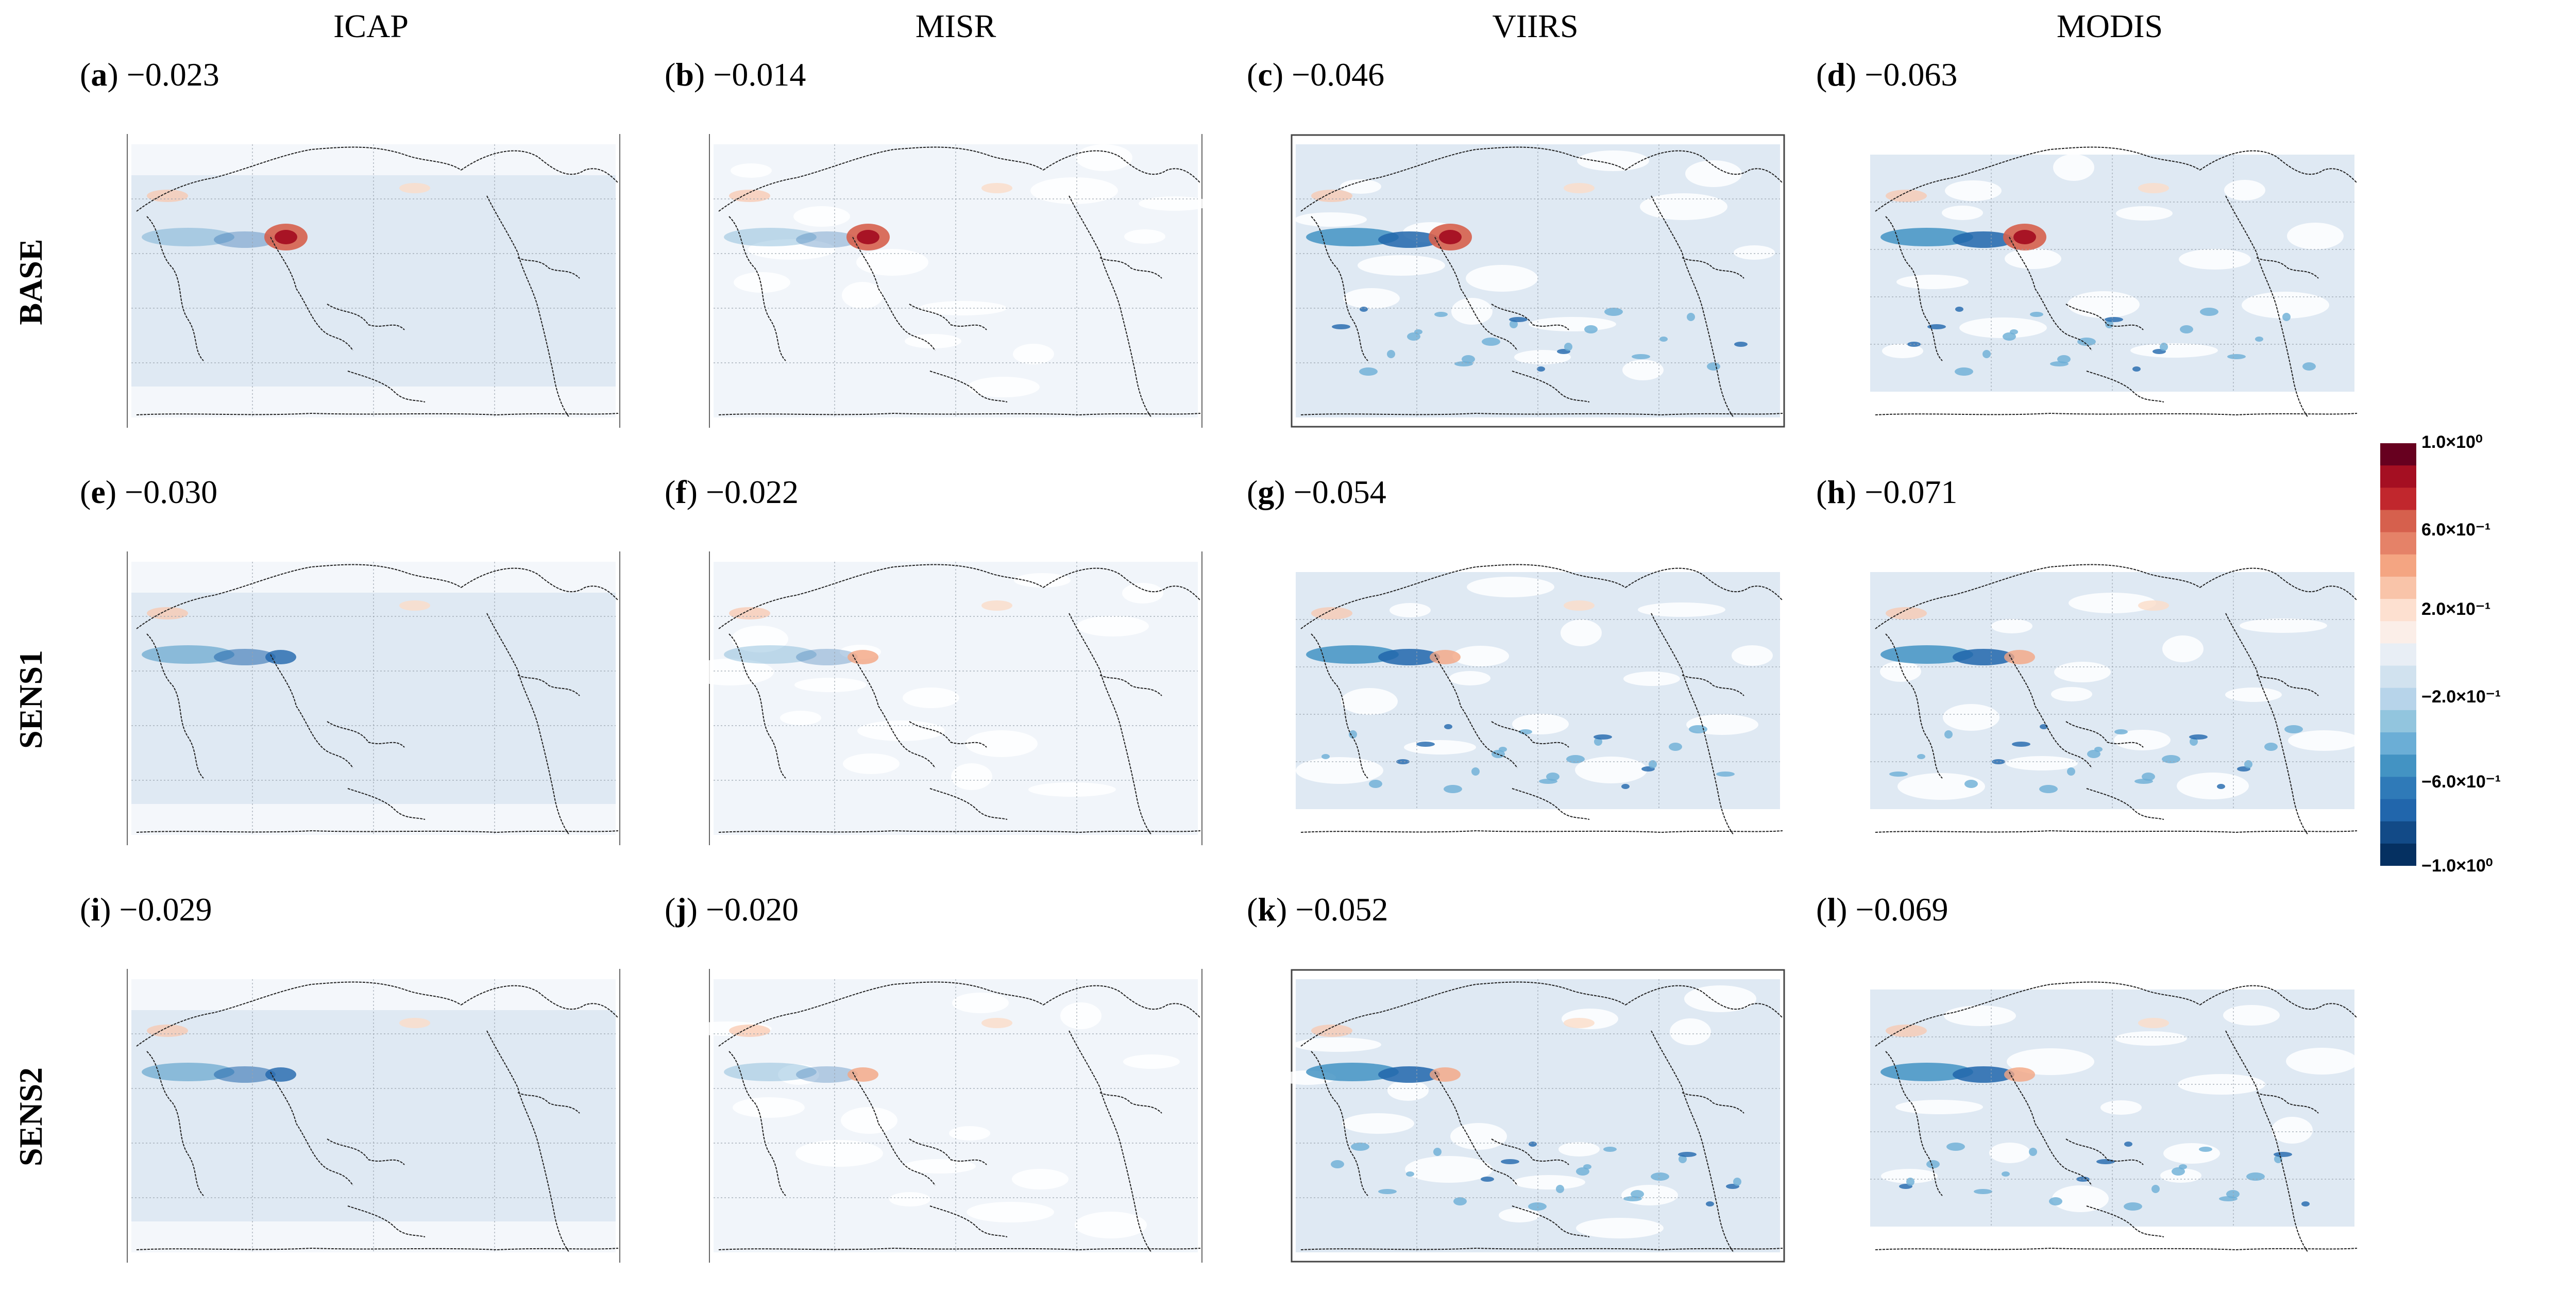 The height and width of the screenshot is (1291, 2576). Describe the element at coordinates (2109, 26) in the screenshot. I see `column-header-modis: MODIS` at that location.